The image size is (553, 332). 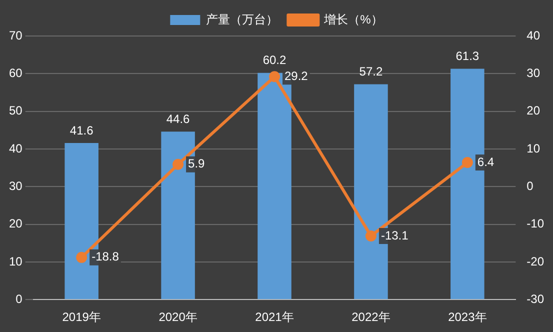 What do you see at coordinates (274, 60) in the screenshot?
I see `data-label: 60.2` at bounding box center [274, 60].